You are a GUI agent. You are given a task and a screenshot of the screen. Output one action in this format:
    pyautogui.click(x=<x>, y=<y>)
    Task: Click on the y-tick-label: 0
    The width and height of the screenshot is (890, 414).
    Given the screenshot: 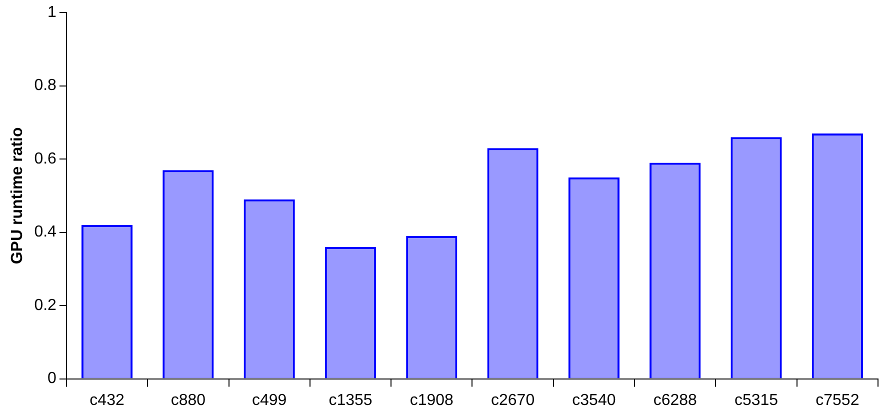 What is the action you would take?
    pyautogui.click(x=52, y=379)
    